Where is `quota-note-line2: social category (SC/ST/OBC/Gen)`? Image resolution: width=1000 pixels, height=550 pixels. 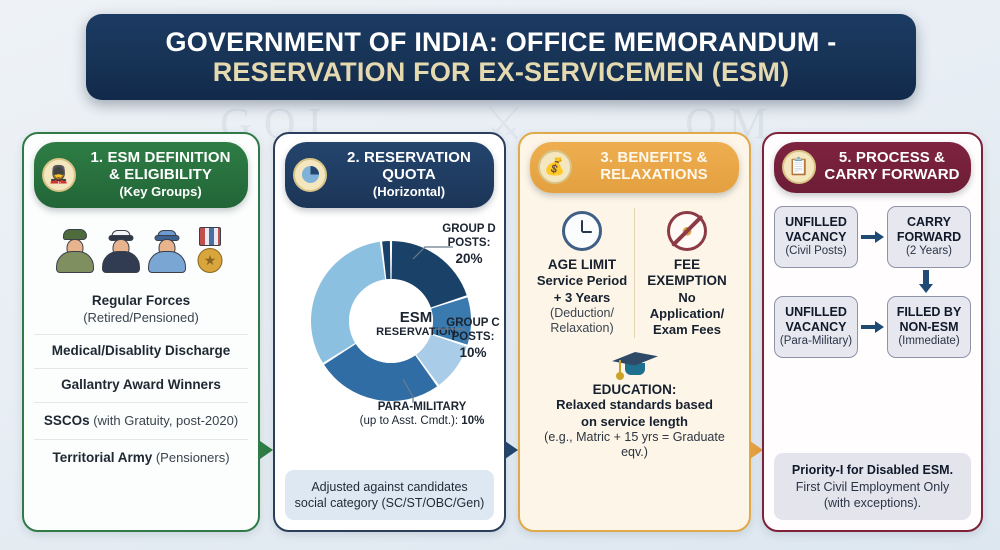 quota-note-line2: social category (SC/ST/OBC/Gen) is located at coordinates (389, 502).